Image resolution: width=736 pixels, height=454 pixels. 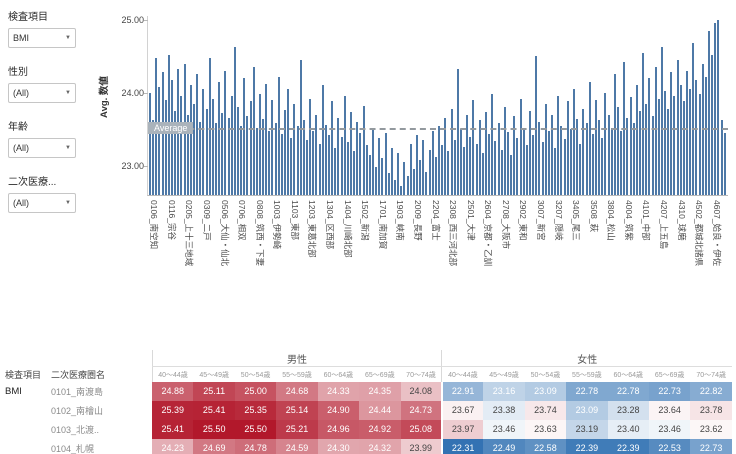 I want to click on value-cell: 23.78, so click(x=711, y=410).